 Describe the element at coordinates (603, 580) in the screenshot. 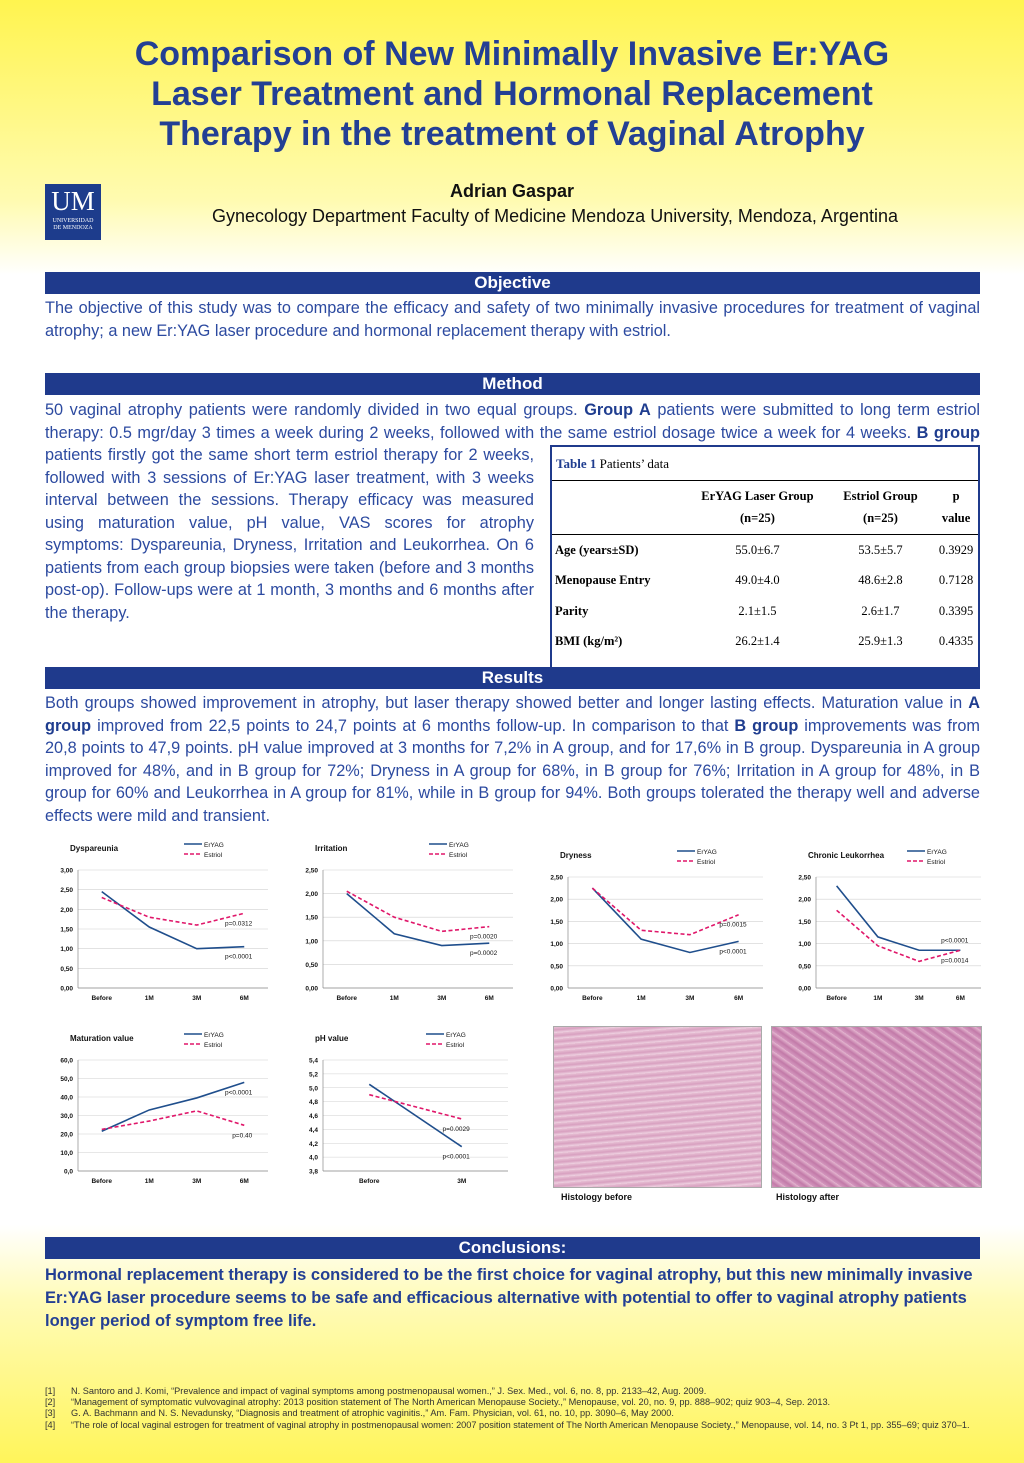

I see `row-label: Menopause Entry` at that location.